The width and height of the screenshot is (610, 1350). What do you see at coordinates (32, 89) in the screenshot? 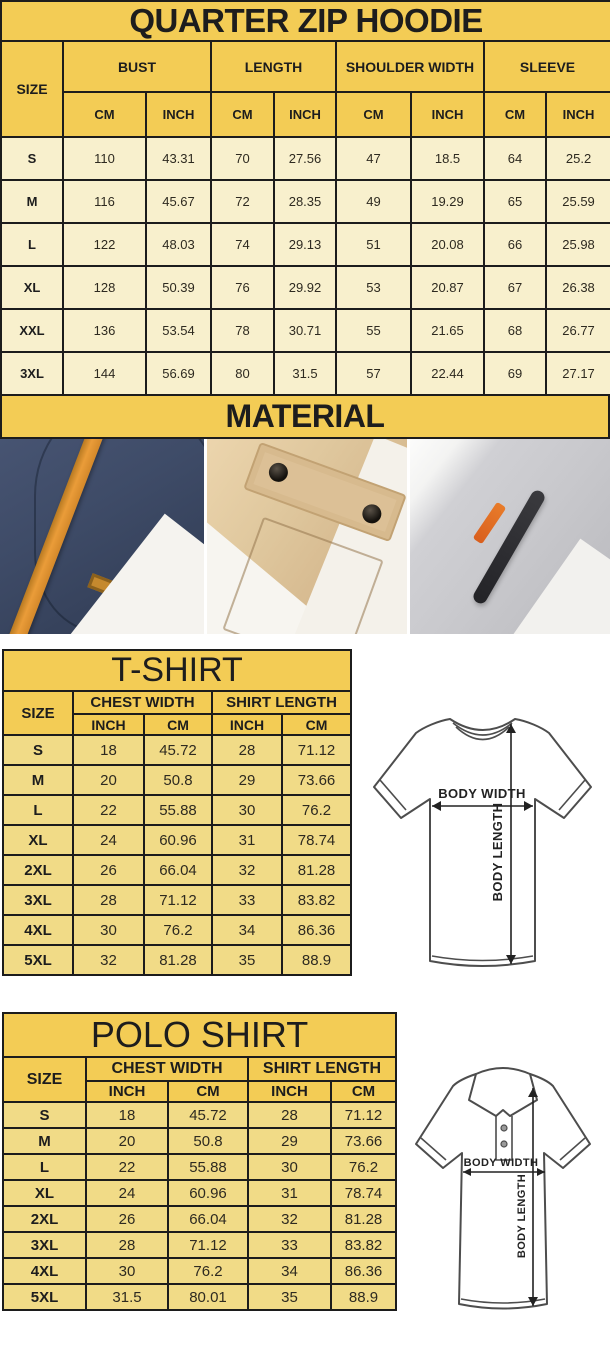
I see `size-column-header: SIZE` at bounding box center [32, 89].